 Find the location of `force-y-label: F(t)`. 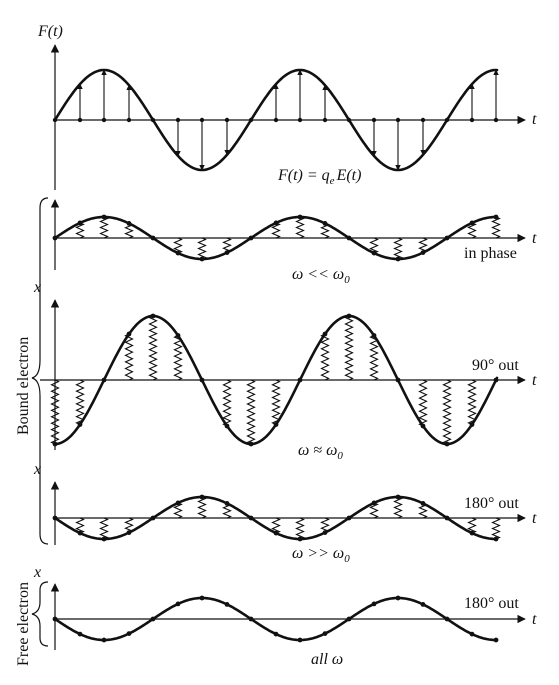

force-y-label: F(t) is located at coordinates (50, 31).